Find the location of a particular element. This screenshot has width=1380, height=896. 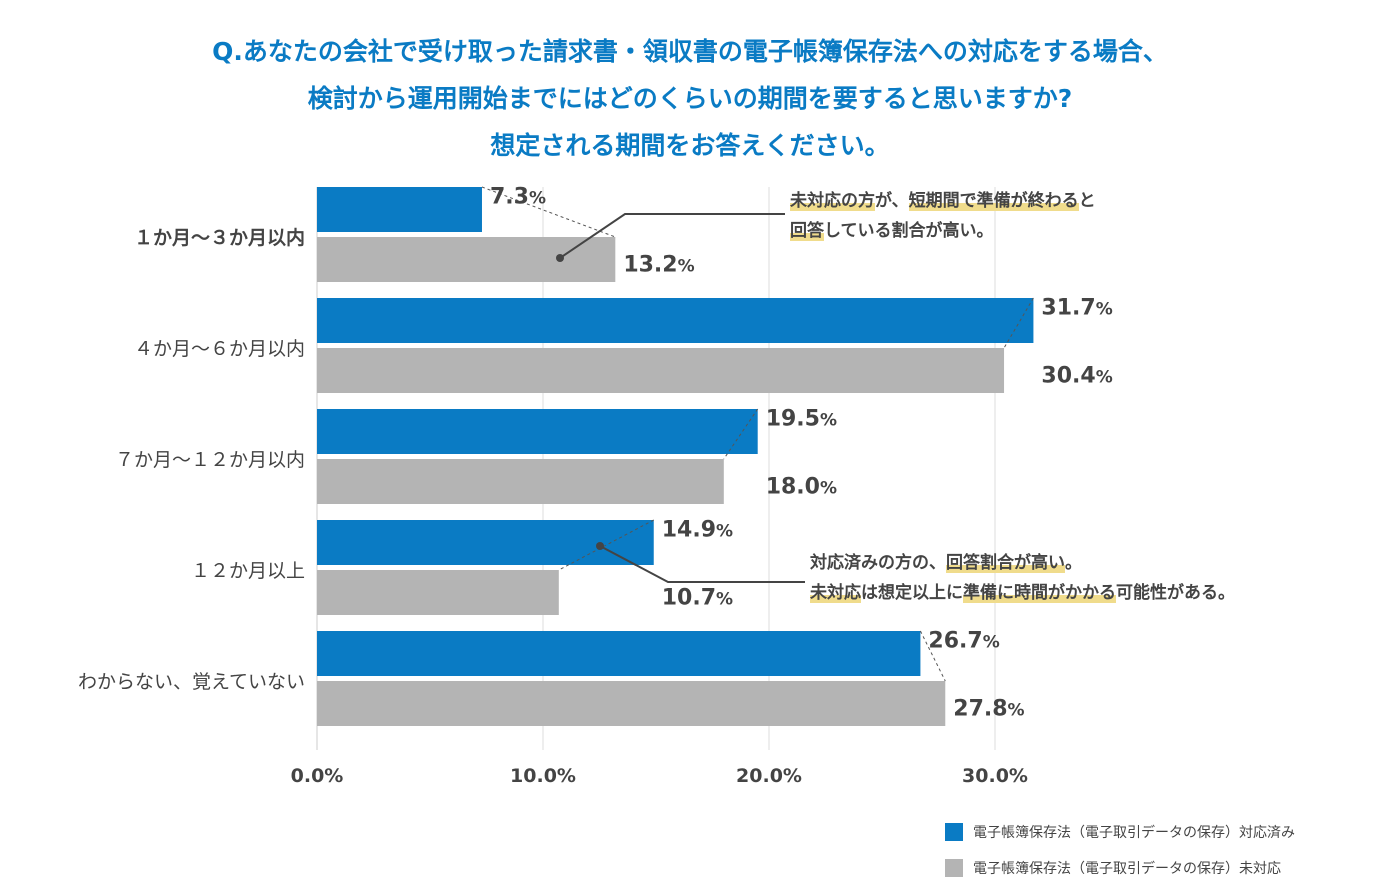

category-label: １か月〜３か月以内 is located at coordinates (219, 237).